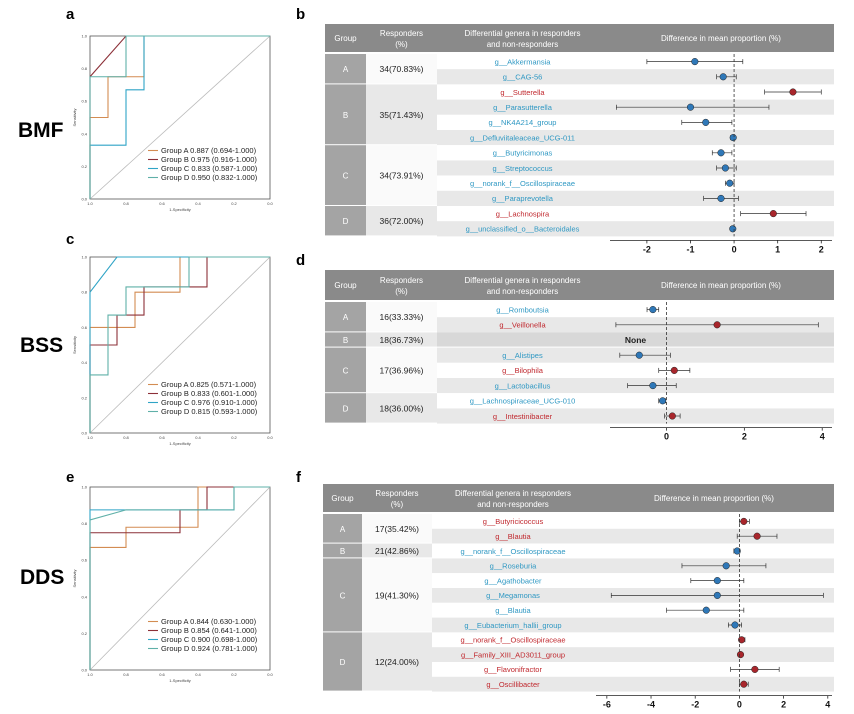 The height and width of the screenshot is (714, 854). I want to click on panel-label-d: d, so click(300, 260).